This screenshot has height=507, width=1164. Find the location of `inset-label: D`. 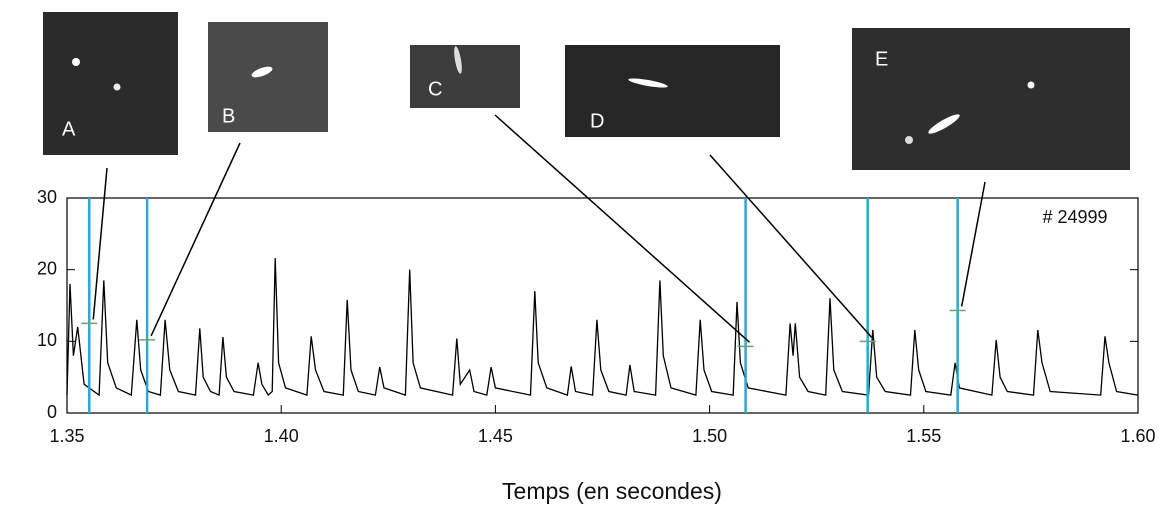

inset-label: D is located at coordinates (597, 121).